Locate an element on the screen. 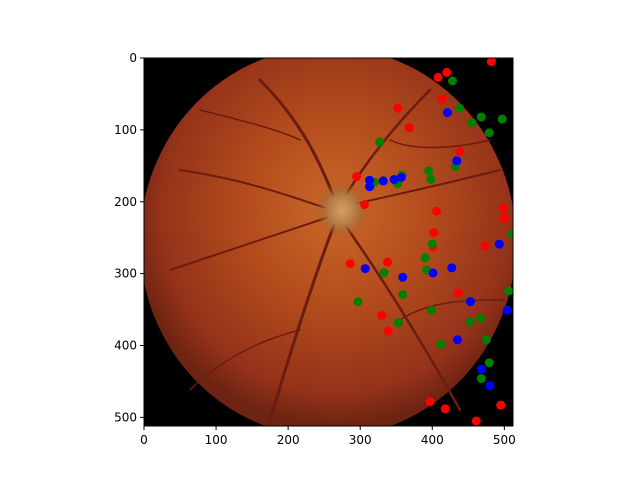  x-tick-label: 200 is located at coordinates (288, 440).